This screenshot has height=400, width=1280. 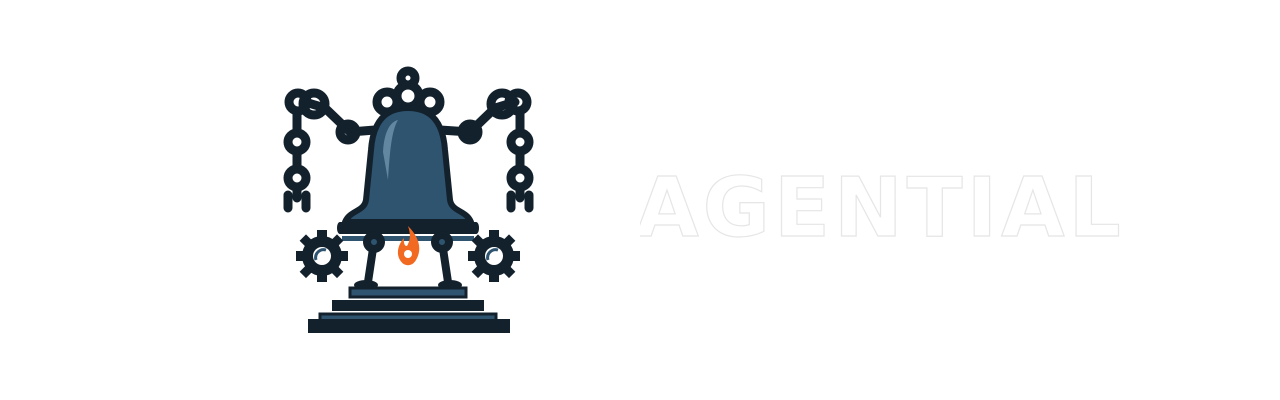 I want to click on robot-bell-icon, so click(x=408, y=199).